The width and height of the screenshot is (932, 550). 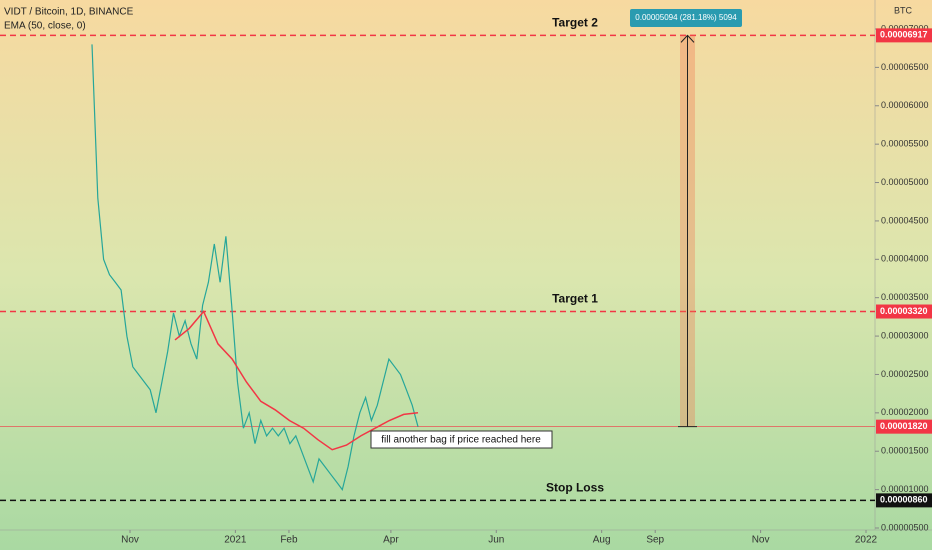 What do you see at coordinates (905, 144) in the screenshot?
I see `y-tick-label: 0.00005500` at bounding box center [905, 144].